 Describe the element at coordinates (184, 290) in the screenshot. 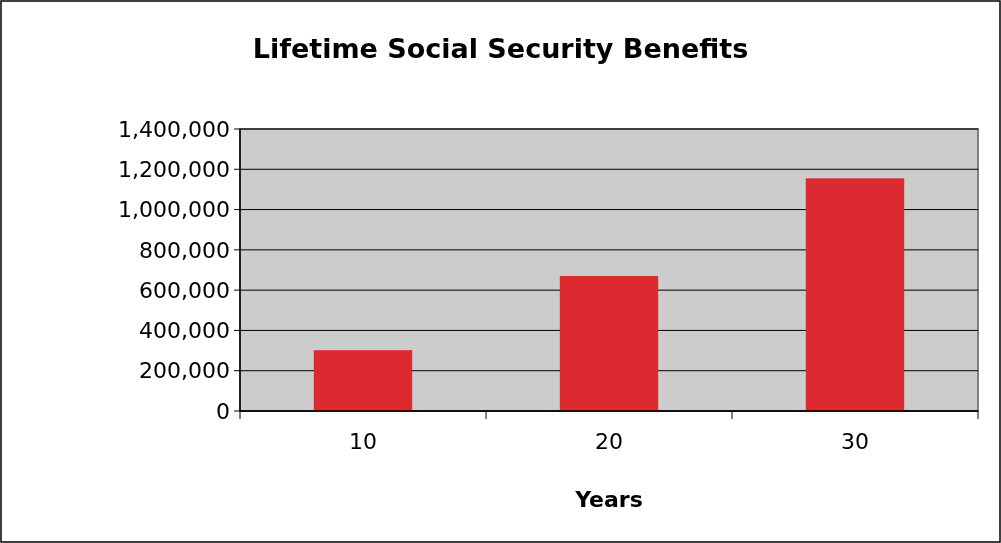

I see `y-tick-label: 600,000` at that location.